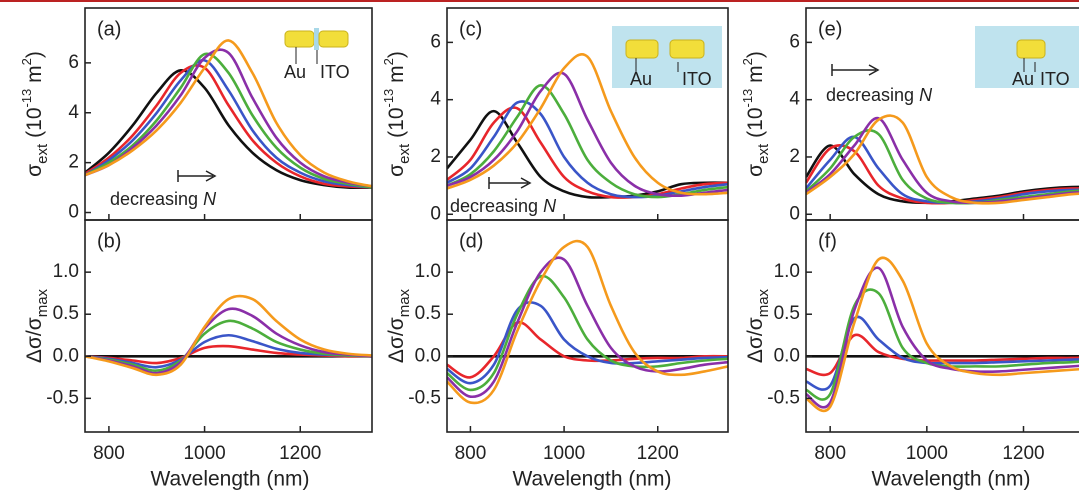  I want to click on y-tick-label: 1.0, so click(66, 271).